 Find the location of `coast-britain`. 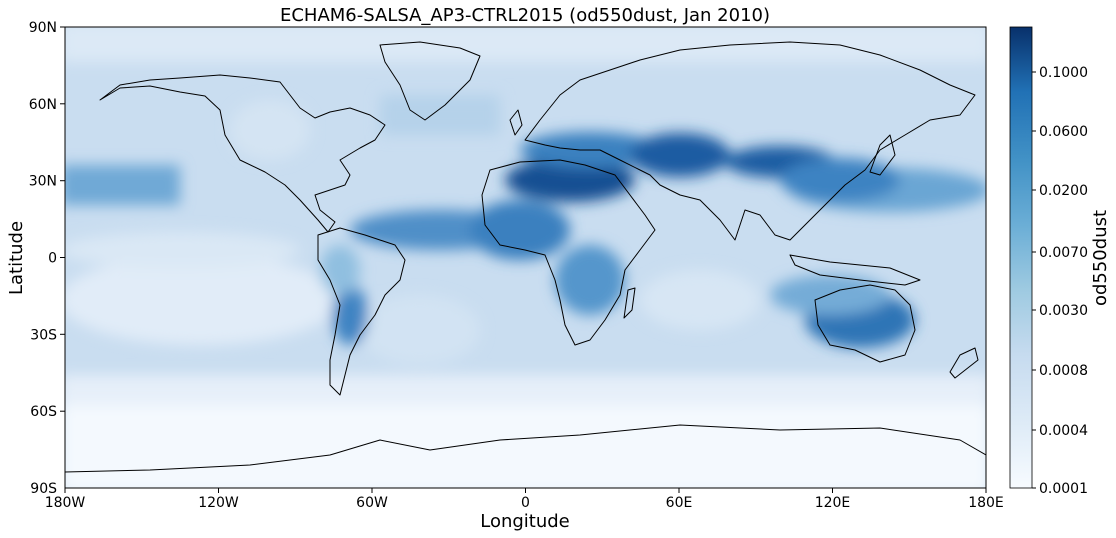

coast-britain is located at coordinates (516, 122).